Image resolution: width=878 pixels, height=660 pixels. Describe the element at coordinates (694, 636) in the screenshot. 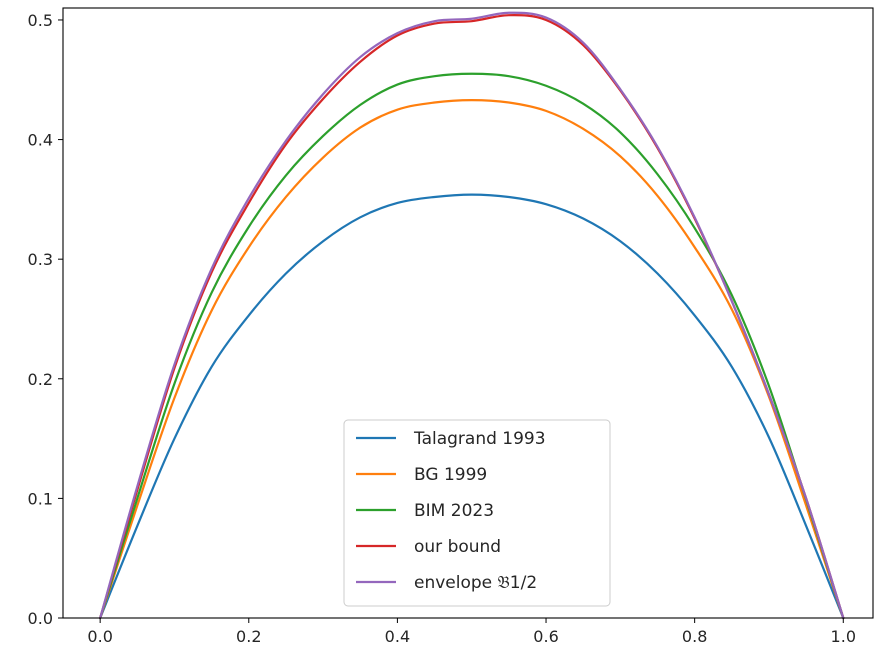

I see `x-tick-label: 0.8` at that location.